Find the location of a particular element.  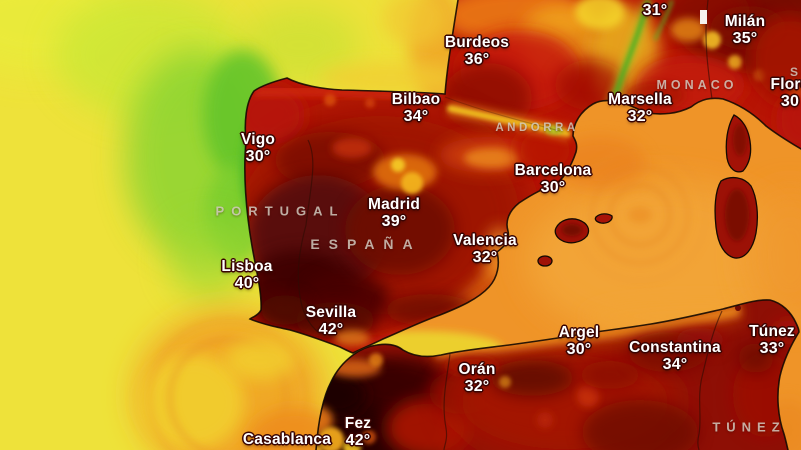

screen-artifact is located at coordinates (703, 17).